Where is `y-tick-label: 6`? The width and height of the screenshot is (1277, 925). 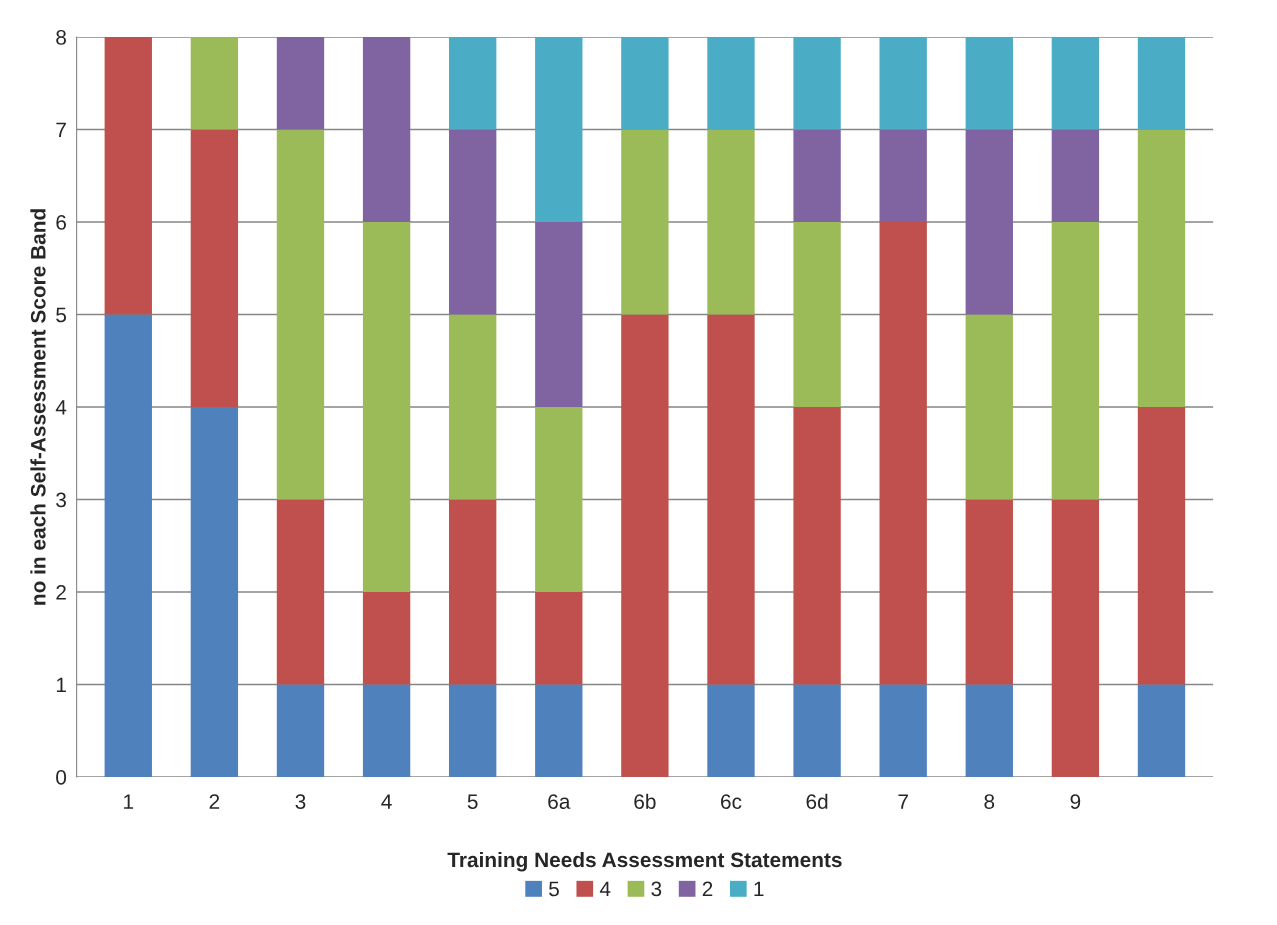
y-tick-label: 6 is located at coordinates (61, 222).